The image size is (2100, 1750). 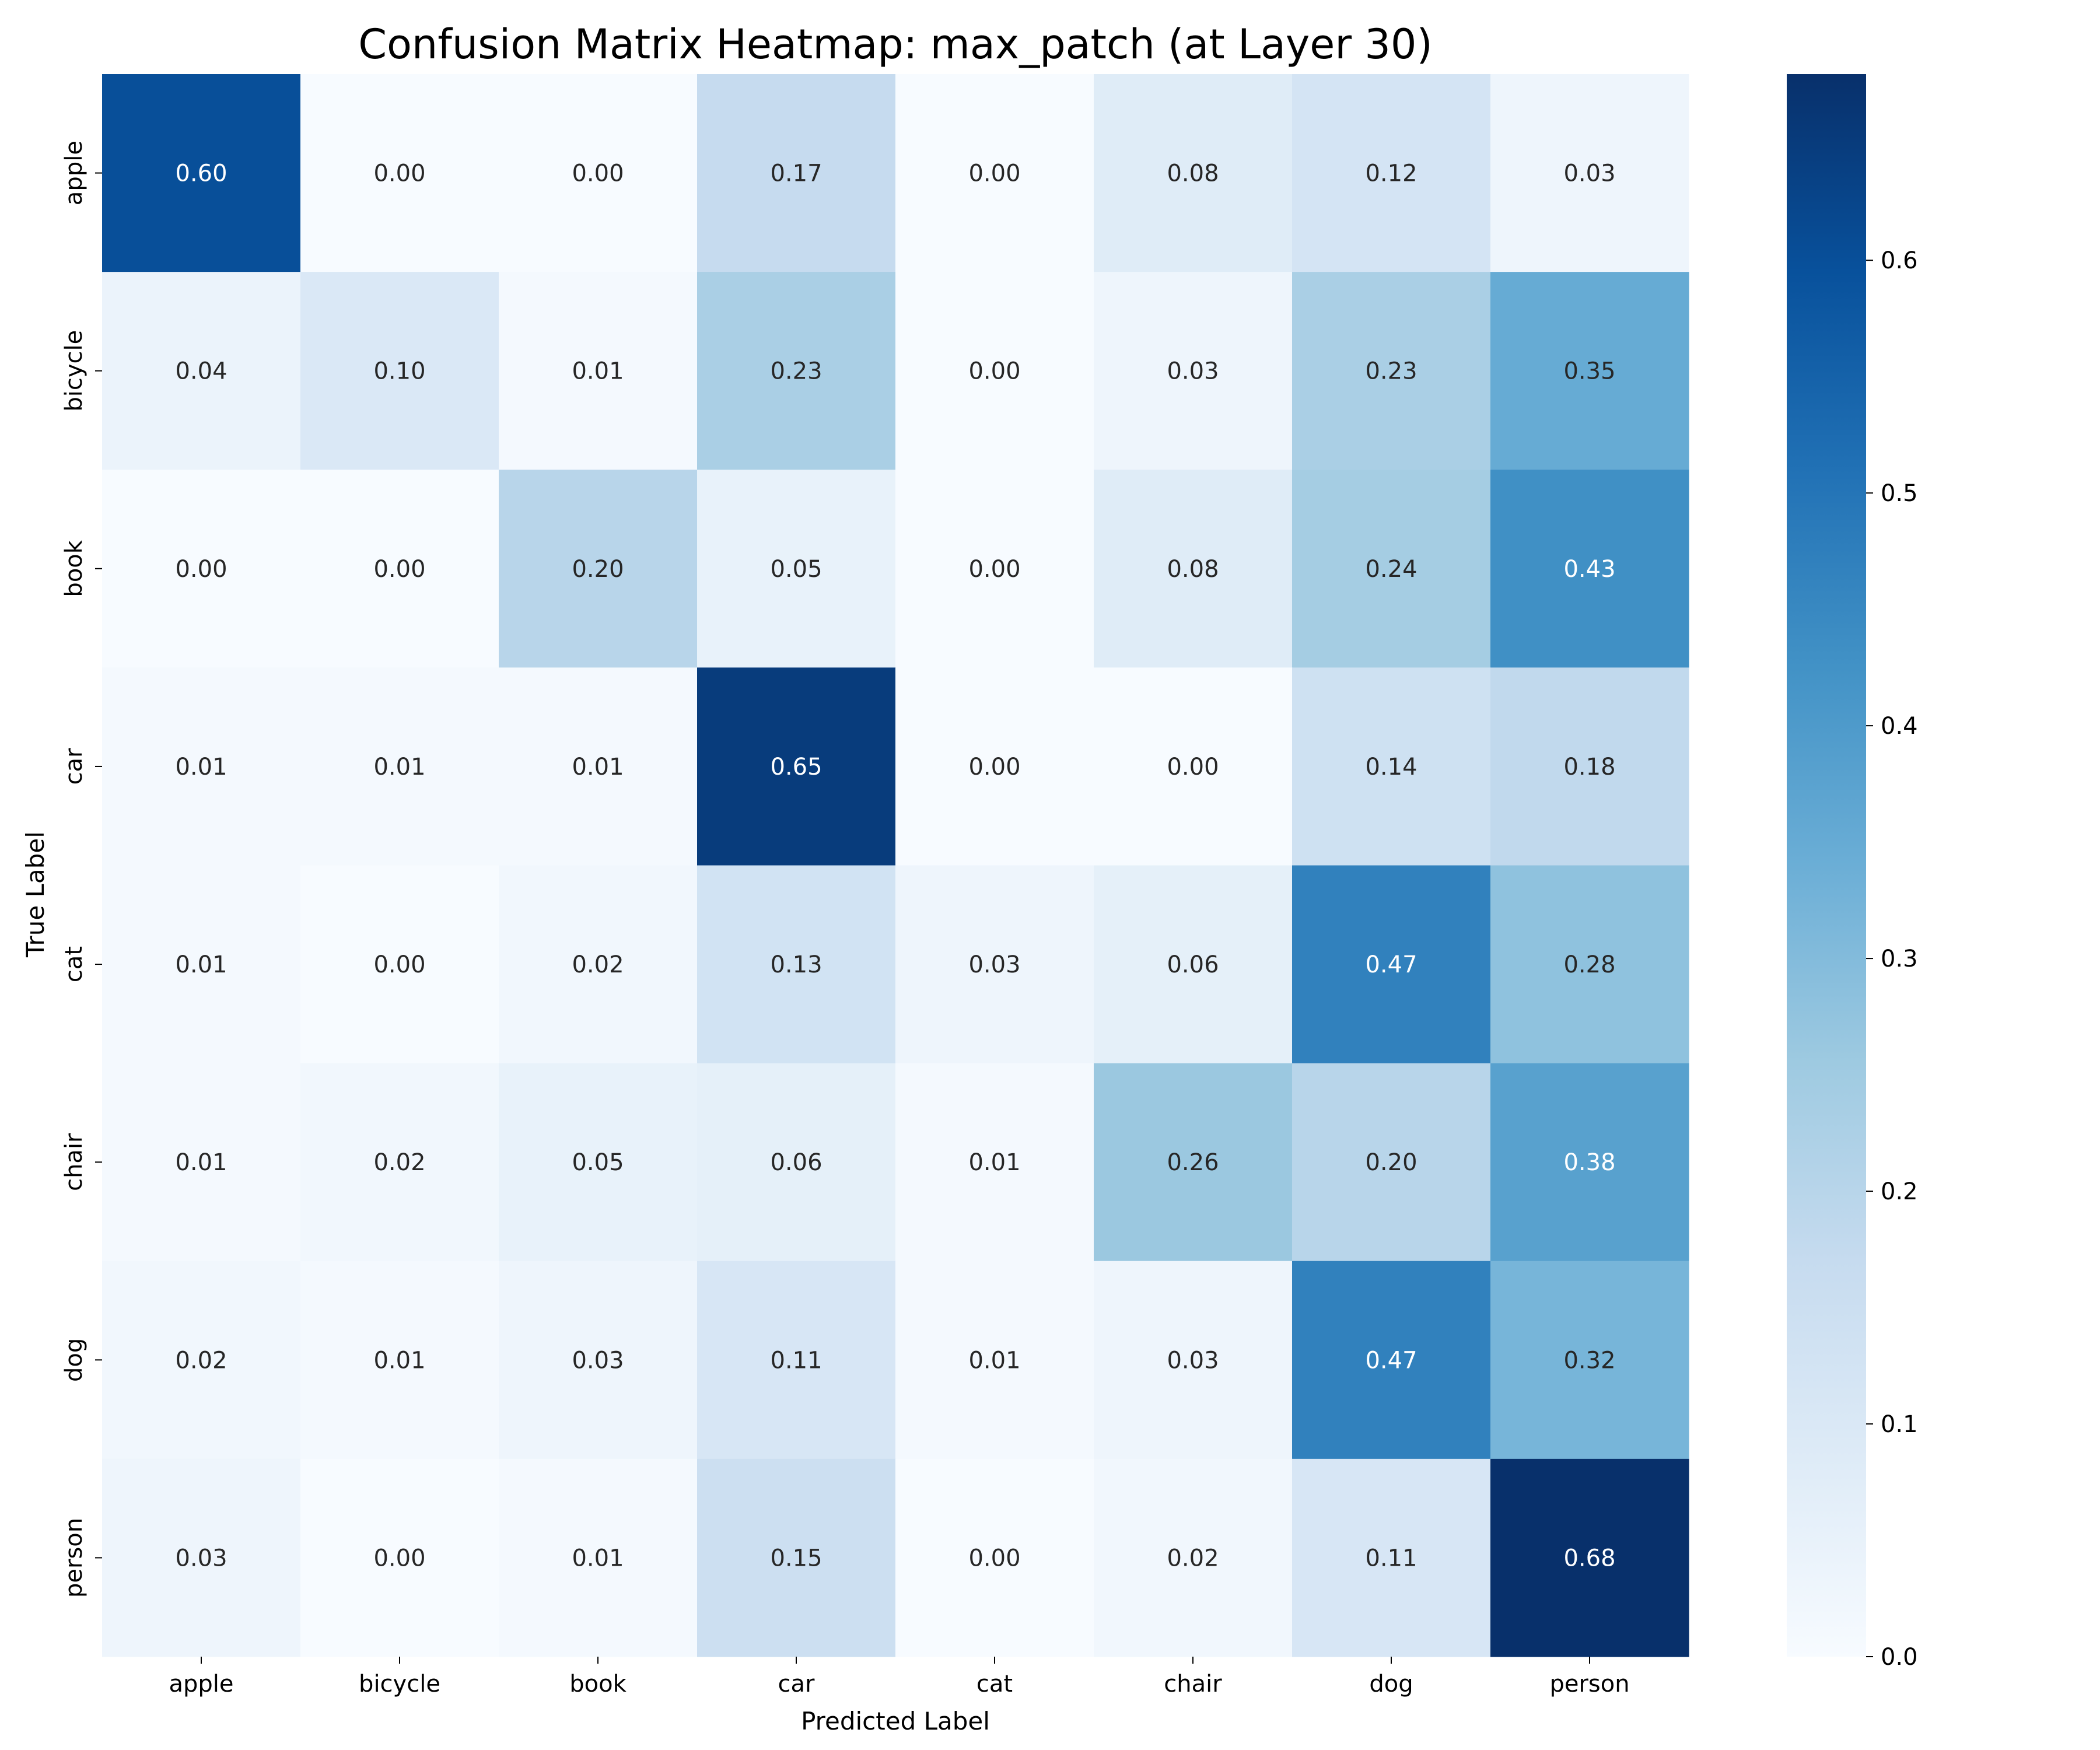 I want to click on colorbar-tick-label: 0.1, so click(x=1899, y=1424).